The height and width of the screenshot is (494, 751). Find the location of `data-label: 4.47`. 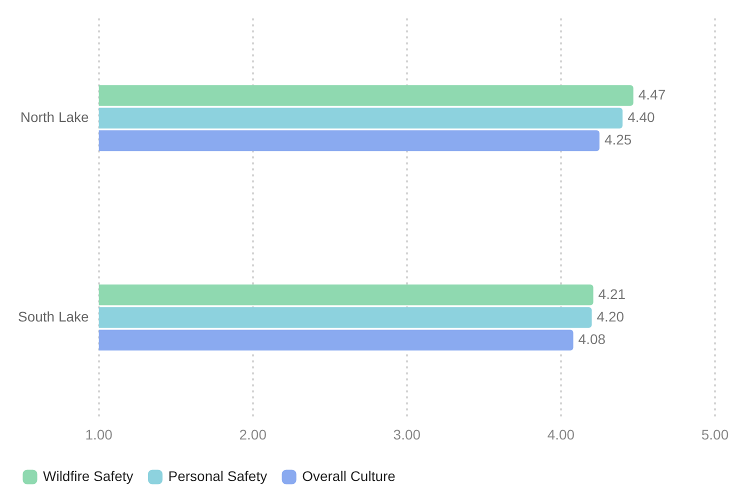

data-label: 4.47 is located at coordinates (652, 94).